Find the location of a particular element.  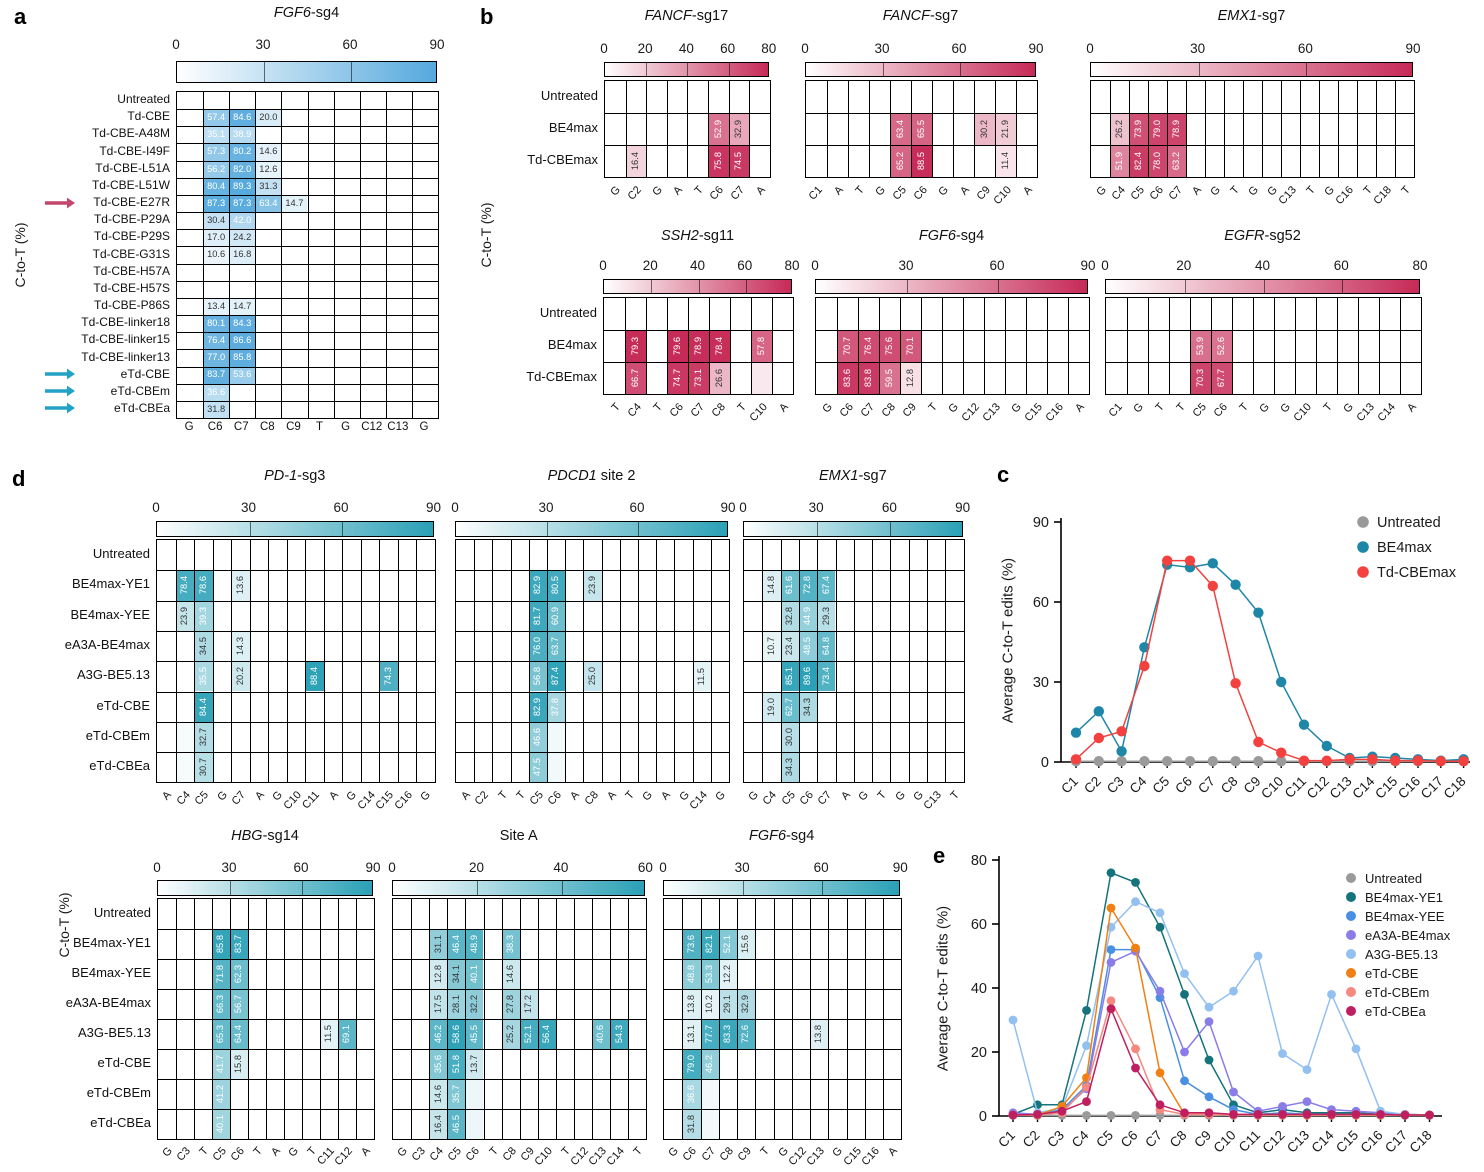

heatmap-cell: 78.9 is located at coordinates (1176, 129).